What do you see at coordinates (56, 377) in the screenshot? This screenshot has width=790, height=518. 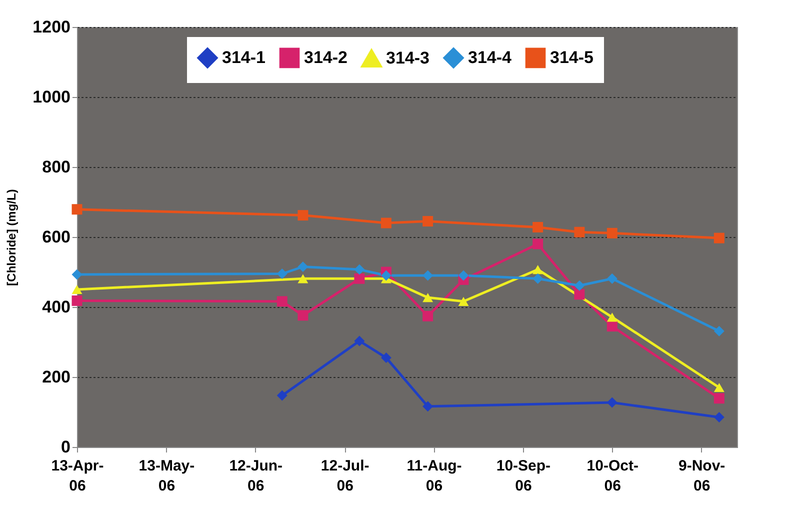 I see `y-tick-label: 200` at bounding box center [56, 377].